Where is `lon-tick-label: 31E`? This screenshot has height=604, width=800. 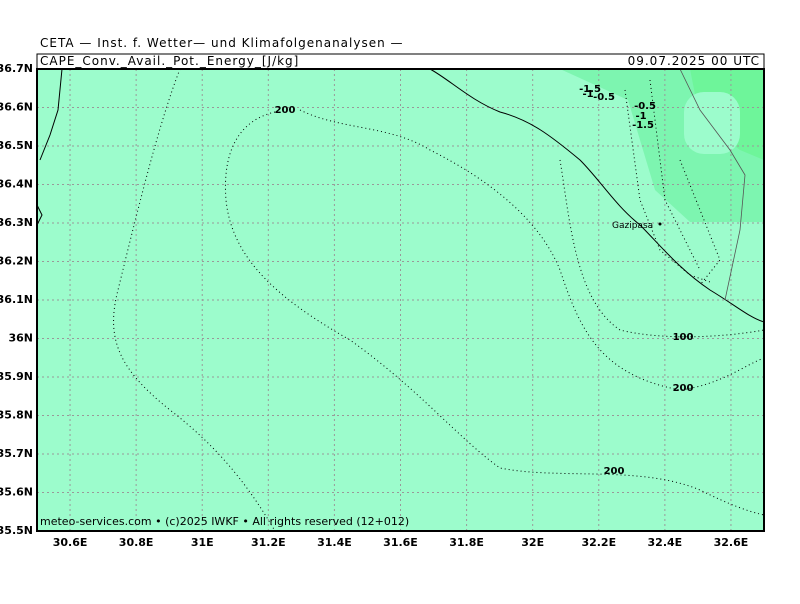 lon-tick-label: 31E is located at coordinates (202, 542).